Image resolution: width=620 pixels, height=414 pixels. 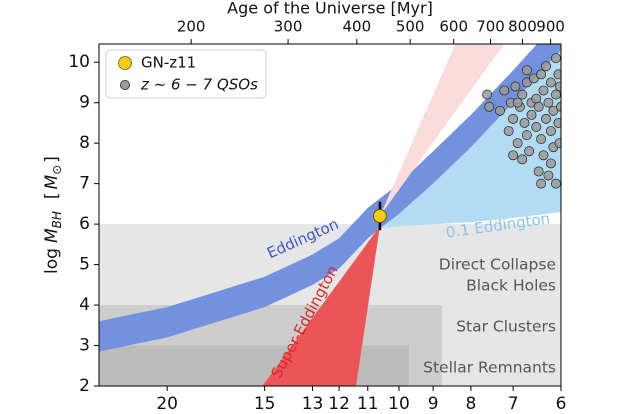 What do you see at coordinates (561, 404) in the screenshot?
I see `x-tick-label: 6` at bounding box center [561, 404].